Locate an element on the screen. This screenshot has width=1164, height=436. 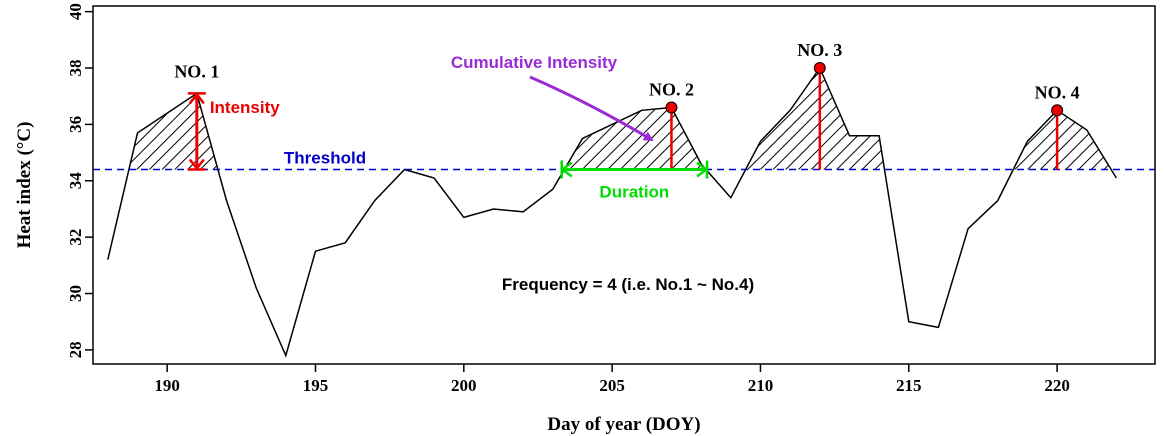
y-tick-label: 32 is located at coordinates (75, 237).